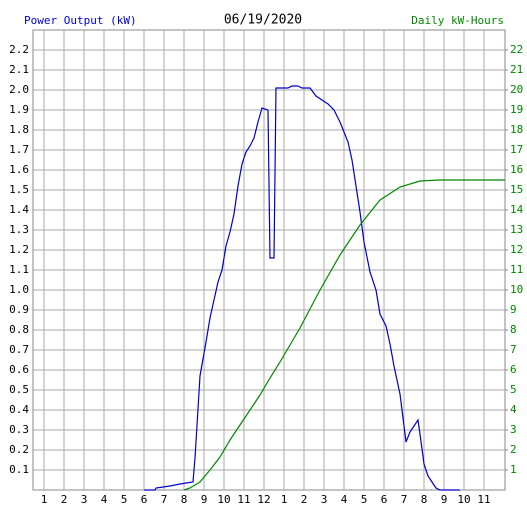  What do you see at coordinates (19, 469) in the screenshot?
I see `y-tick-label: 0.1` at bounding box center [19, 469].